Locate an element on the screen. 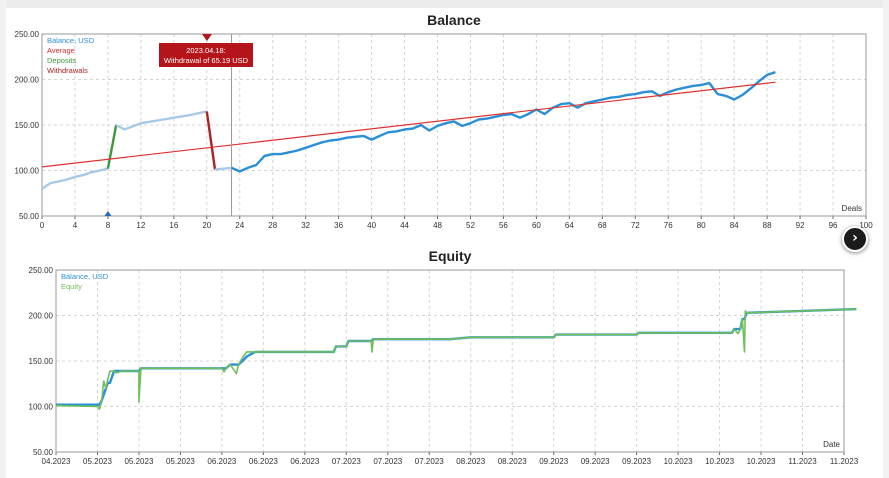  x-tick-label: 88 is located at coordinates (767, 225).